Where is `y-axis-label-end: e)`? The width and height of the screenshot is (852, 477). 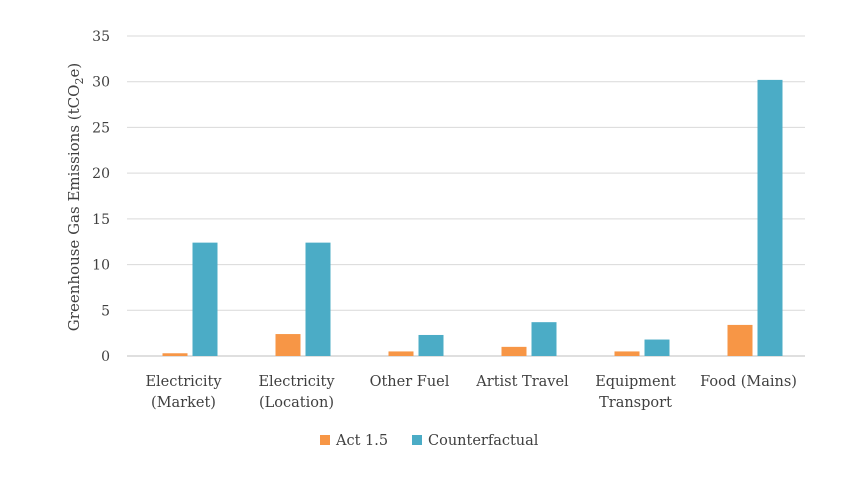 y-axis-label-end: e) is located at coordinates (74, 70).